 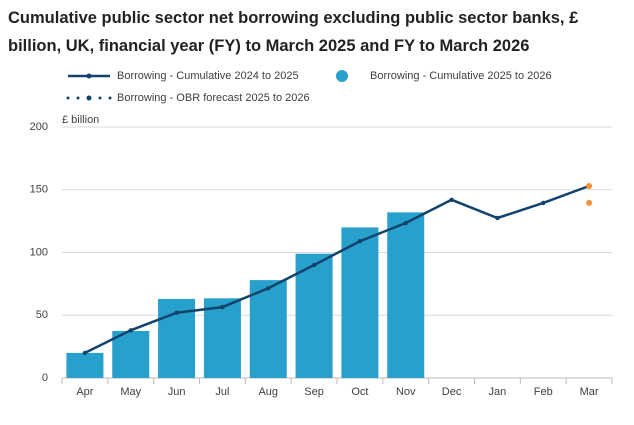 What do you see at coordinates (177, 392) in the screenshot?
I see `x-tick-label: Jun` at bounding box center [177, 392].